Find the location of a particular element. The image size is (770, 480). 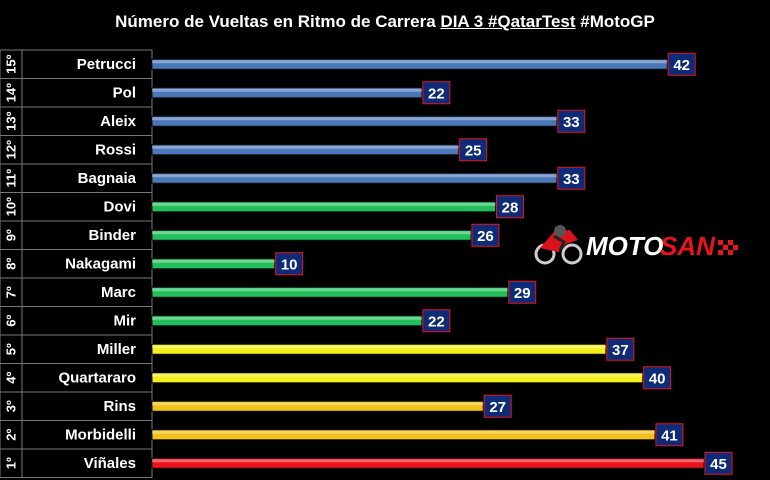

position-label: 7º is located at coordinates (11, 292).